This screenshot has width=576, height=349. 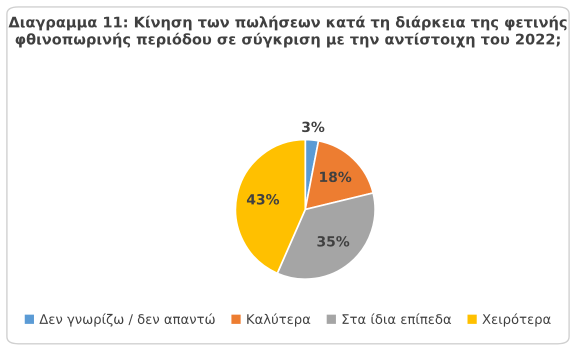 What do you see at coordinates (127, 320) in the screenshot?
I see `legend-label: Δεν γνωρίζω / δεν απαντώ` at bounding box center [127, 320].